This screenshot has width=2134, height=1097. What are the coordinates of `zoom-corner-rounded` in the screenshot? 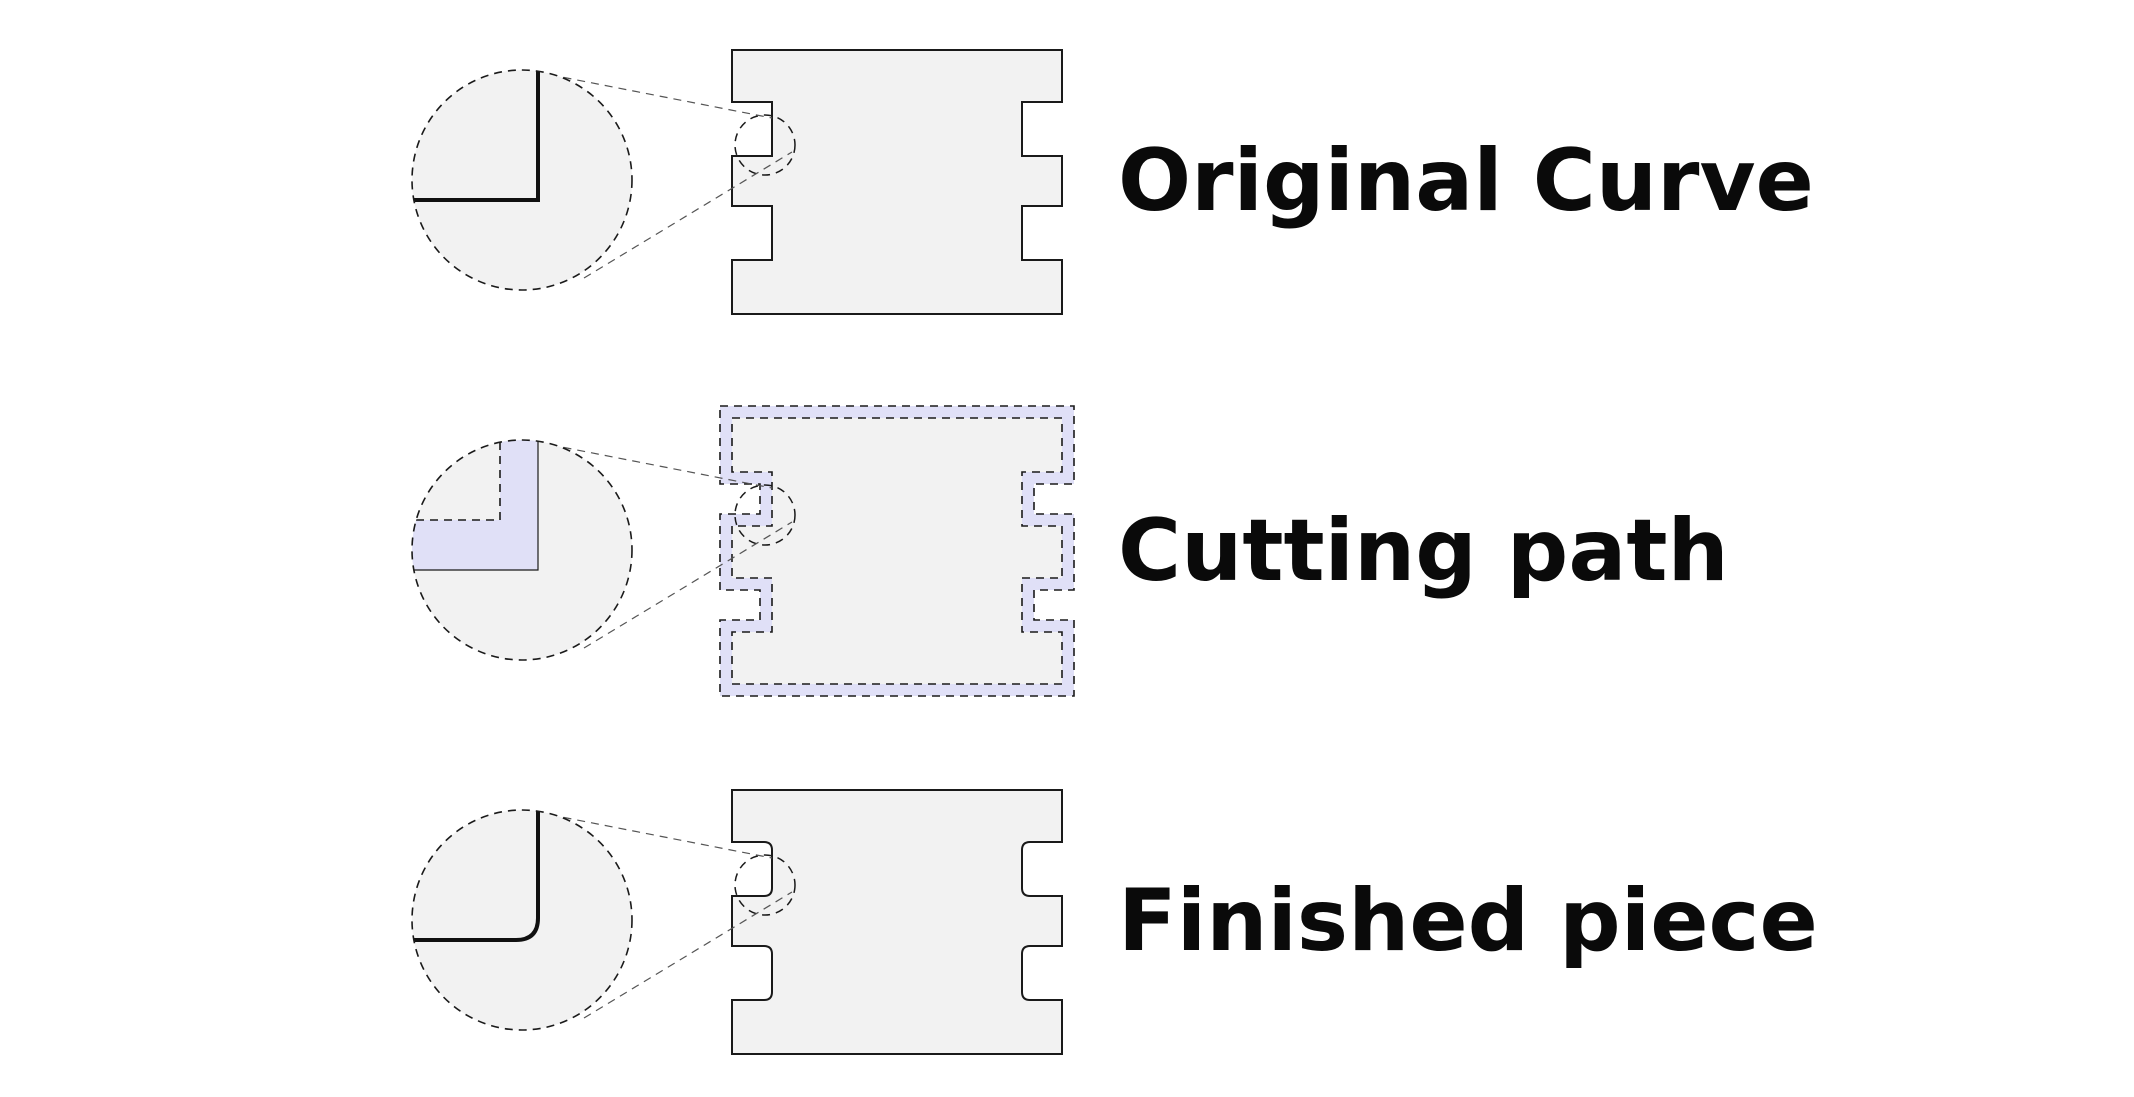 It's located at (476, 876).